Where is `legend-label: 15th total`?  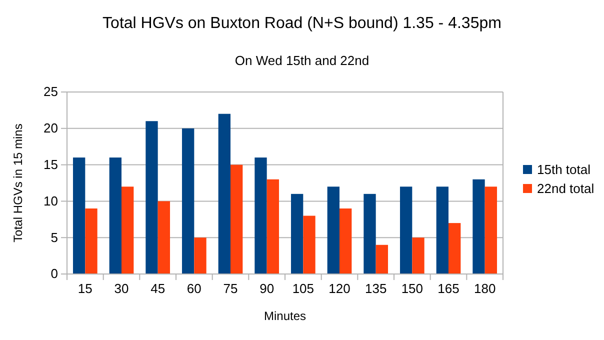 legend-label: 15th total is located at coordinates (564, 169).